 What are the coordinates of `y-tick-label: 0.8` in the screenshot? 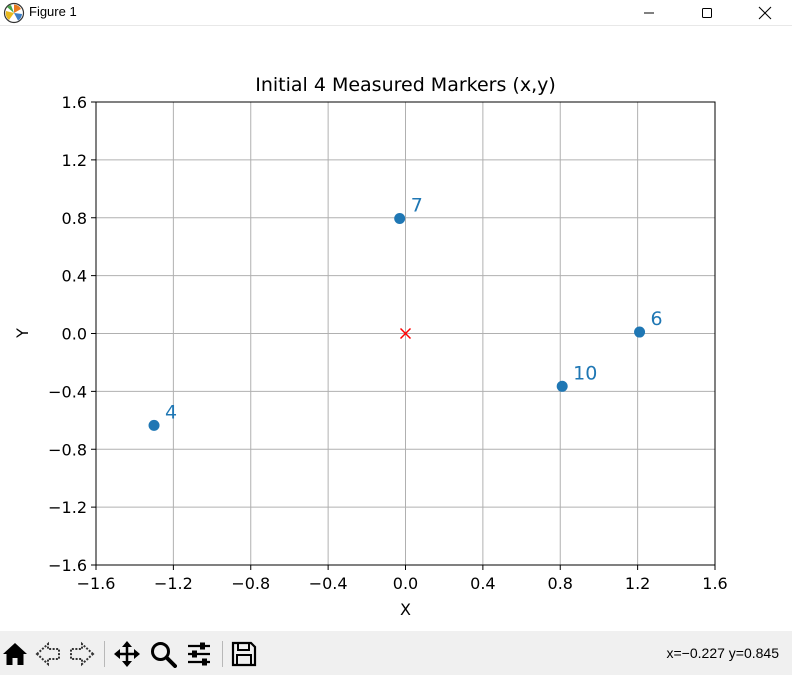 It's located at (74, 218).